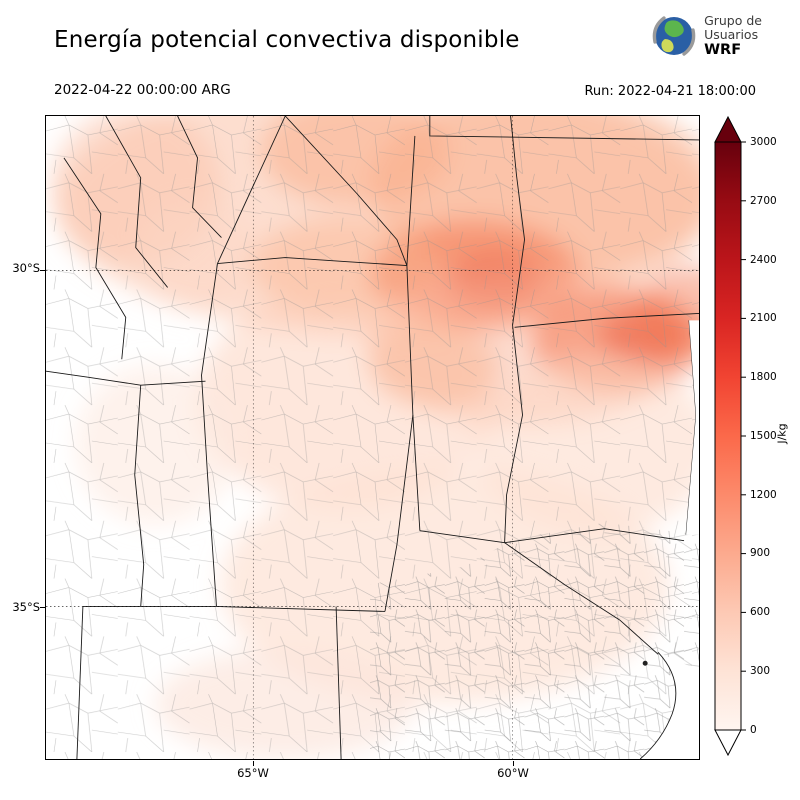 This screenshot has width=800, height=800. Describe the element at coordinates (42, 607) in the screenshot. I see `lat-tick-35s` at that location.